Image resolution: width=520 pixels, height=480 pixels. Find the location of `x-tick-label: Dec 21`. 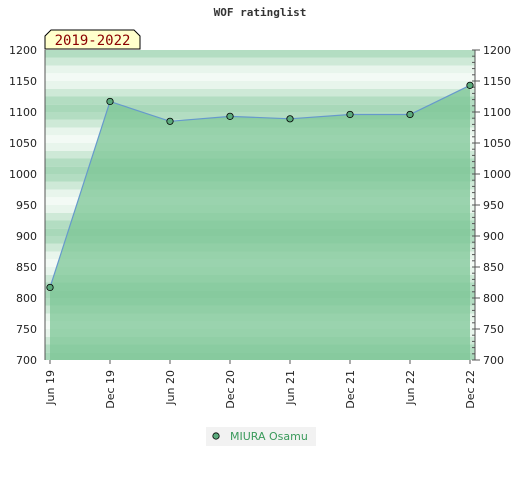

x-tick-label: Dec 21 is located at coordinates (350, 389).